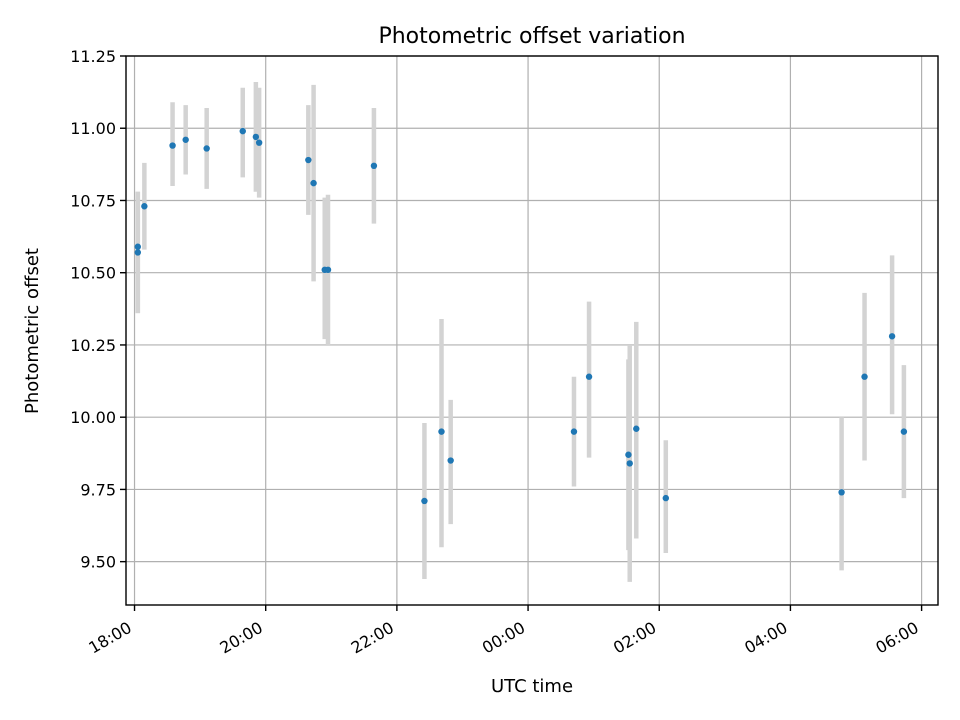 Image resolution: width=960 pixels, height=720 pixels. Describe the element at coordinates (372, 638) in the screenshot. I see `x-tick-label: 22:00` at that location.